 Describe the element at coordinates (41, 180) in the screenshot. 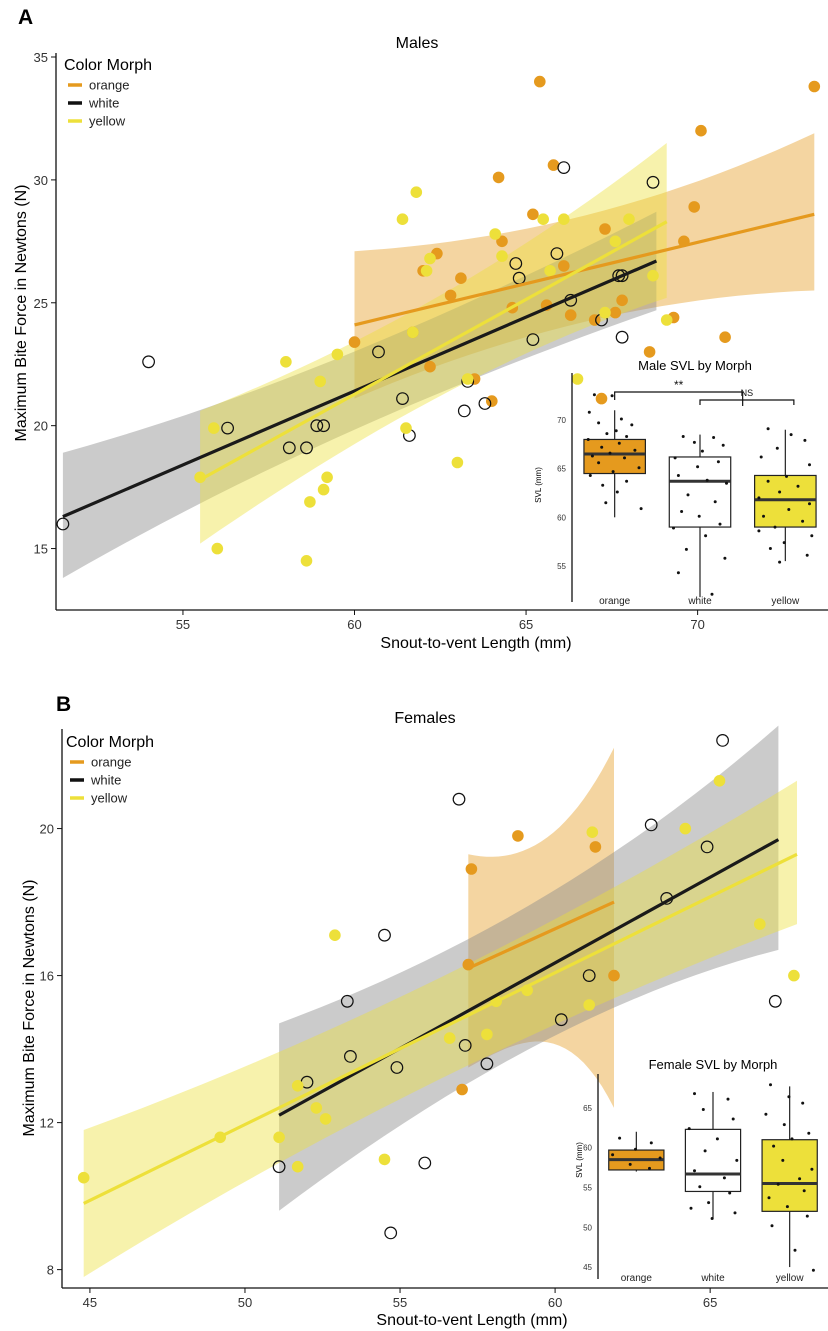

I see `y-tick-label: 30` at that location.